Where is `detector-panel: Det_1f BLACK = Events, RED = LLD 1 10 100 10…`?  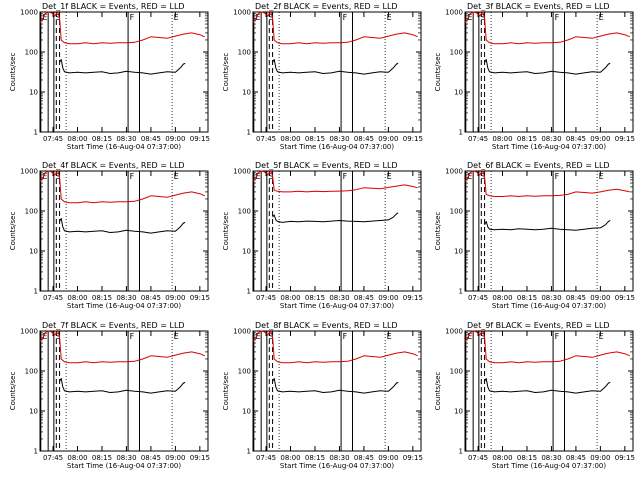
detector-panel: Det_1f BLACK = Events, RED = LLD 1 10 100 10… is located at coordinates (109, 76).